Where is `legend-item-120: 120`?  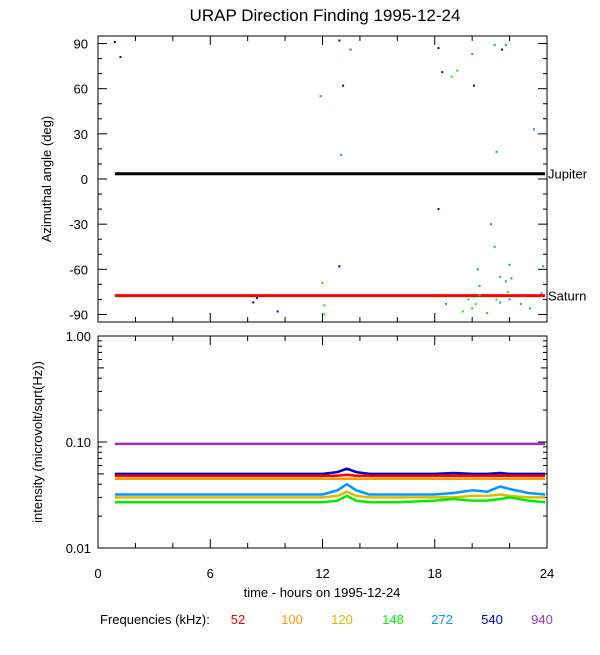
legend-item-120: 120 is located at coordinates (342, 619).